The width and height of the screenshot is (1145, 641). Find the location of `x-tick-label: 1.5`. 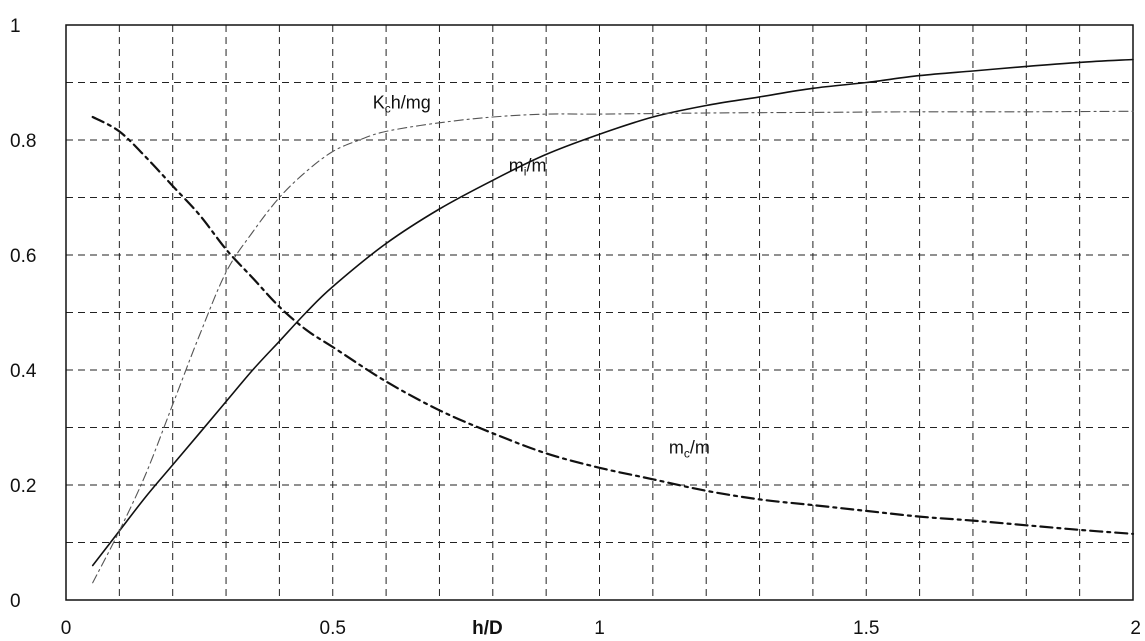

x-tick-label: 1.5 is located at coordinates (866, 628).